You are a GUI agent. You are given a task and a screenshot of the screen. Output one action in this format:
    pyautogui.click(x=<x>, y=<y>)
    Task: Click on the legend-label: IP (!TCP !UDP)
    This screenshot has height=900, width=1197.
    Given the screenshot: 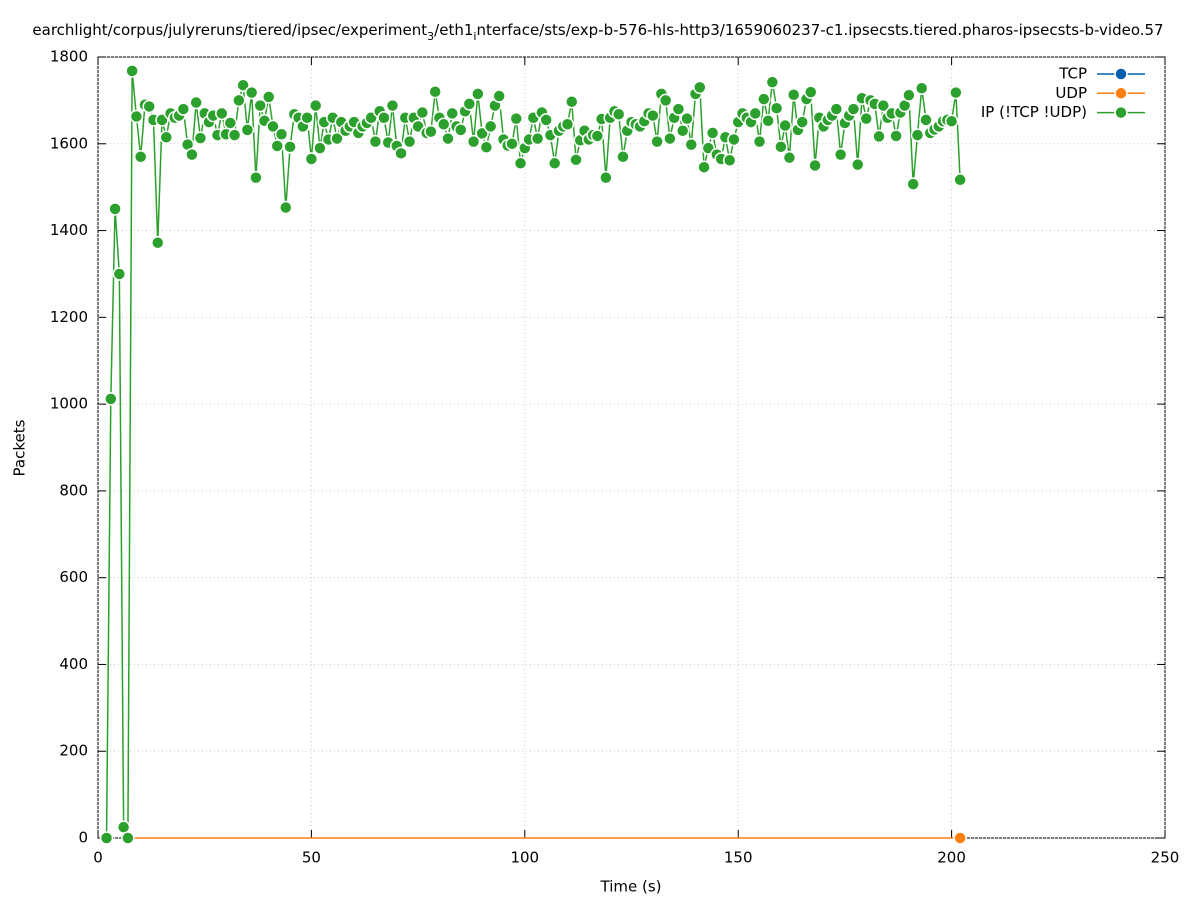 What is the action you would take?
    pyautogui.click(x=1034, y=112)
    